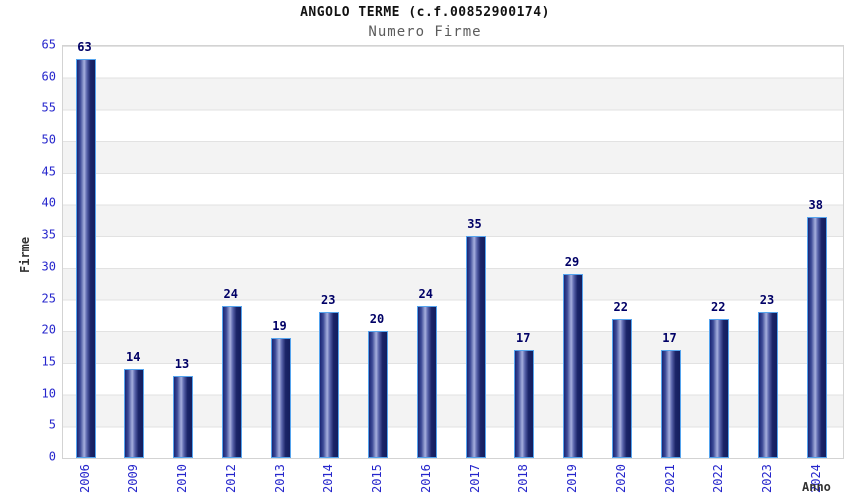  What do you see at coordinates (815, 205) in the screenshot?
I see `bar-value-label: 38` at bounding box center [815, 205].